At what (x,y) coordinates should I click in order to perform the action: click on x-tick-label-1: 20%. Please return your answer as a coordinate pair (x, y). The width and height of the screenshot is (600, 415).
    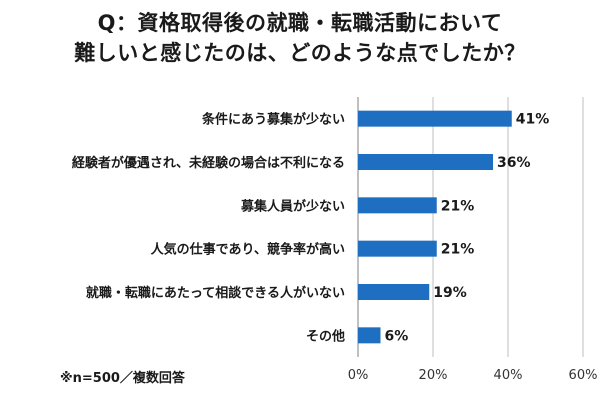
    Looking at the image, I should click on (433, 375).